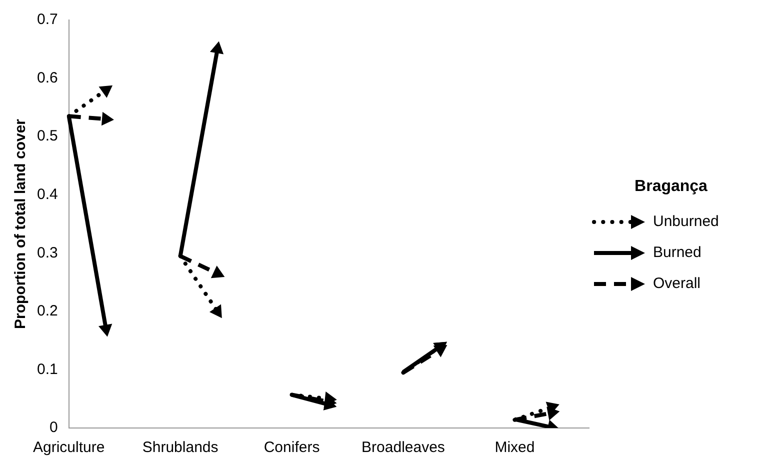 Image resolution: width=767 pixels, height=468 pixels. Describe the element at coordinates (47, 311) in the screenshot. I see `y-tick-label: 0.2` at that location.